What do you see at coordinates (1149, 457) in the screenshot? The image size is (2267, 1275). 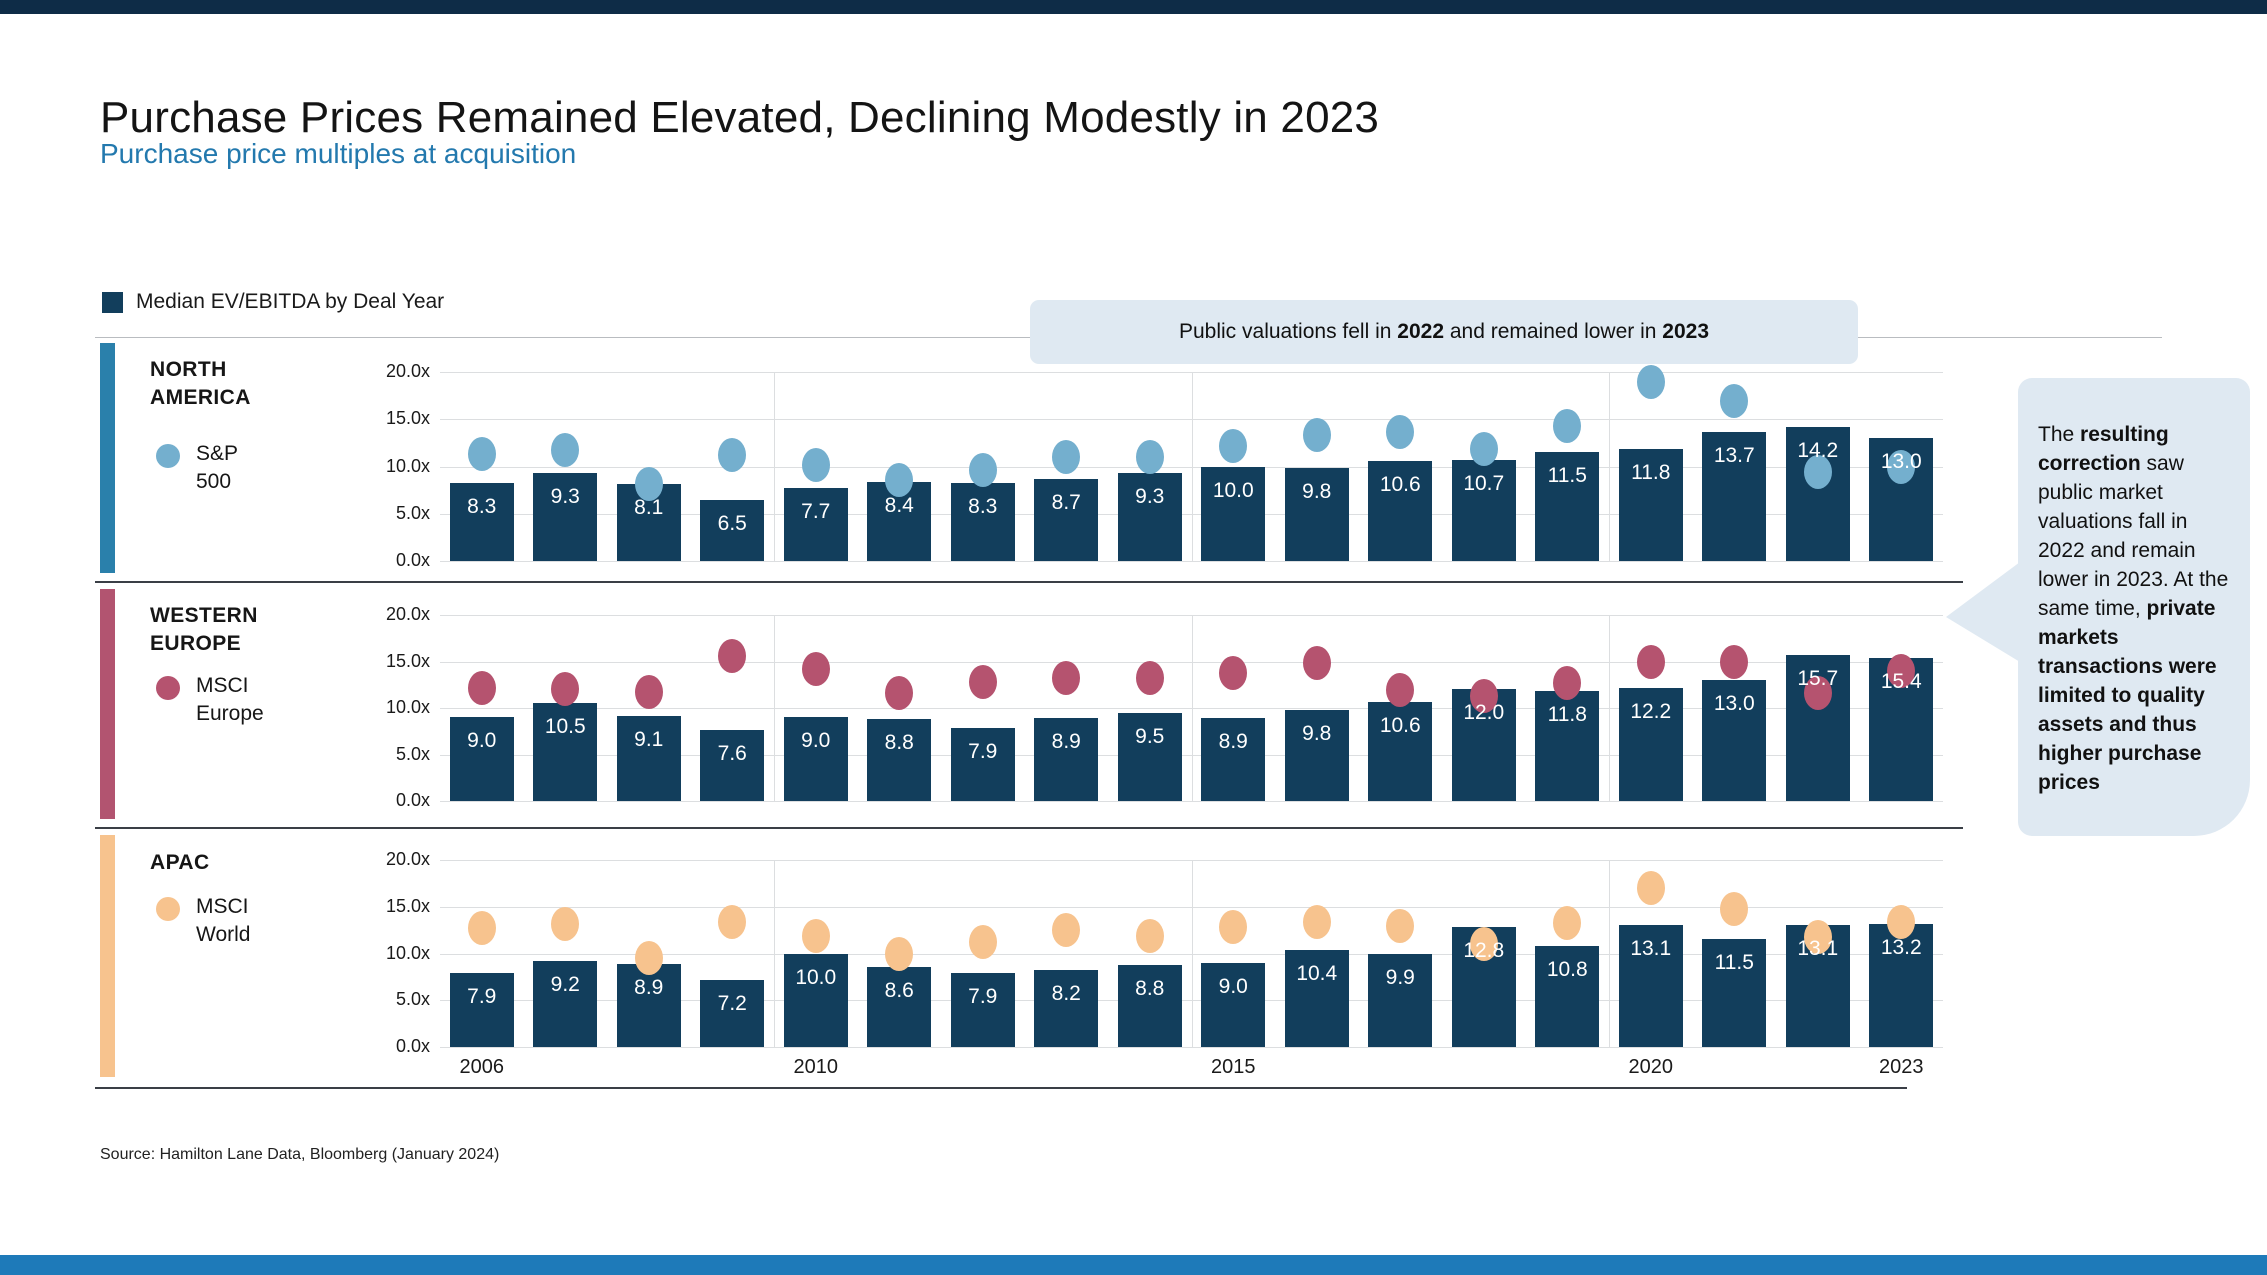 I see `index-dot-2014` at bounding box center [1149, 457].